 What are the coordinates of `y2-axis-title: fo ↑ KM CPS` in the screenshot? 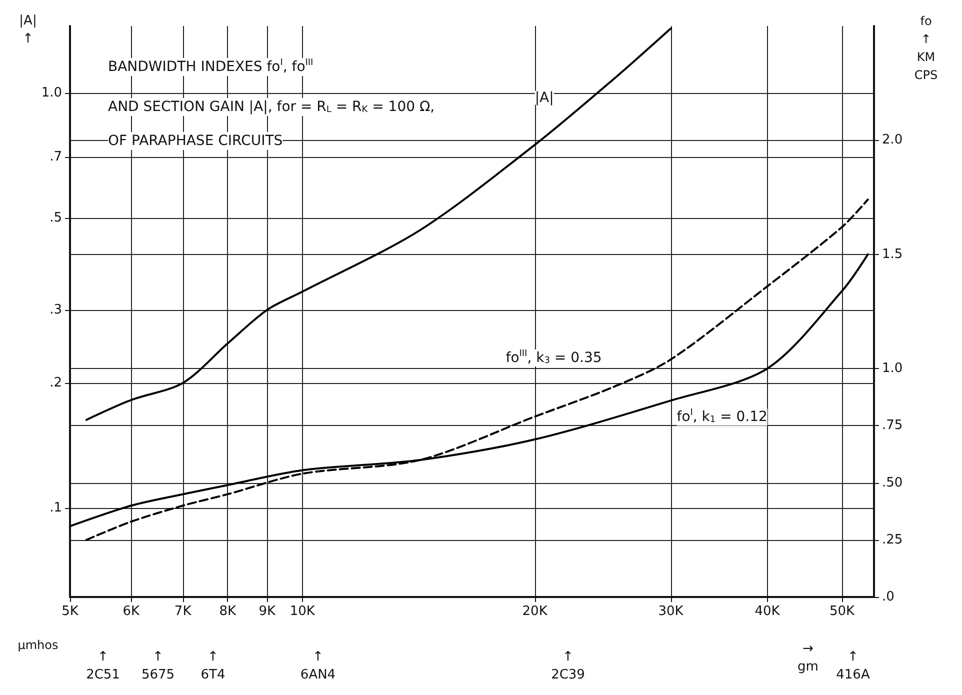 It's located at (926, 48).